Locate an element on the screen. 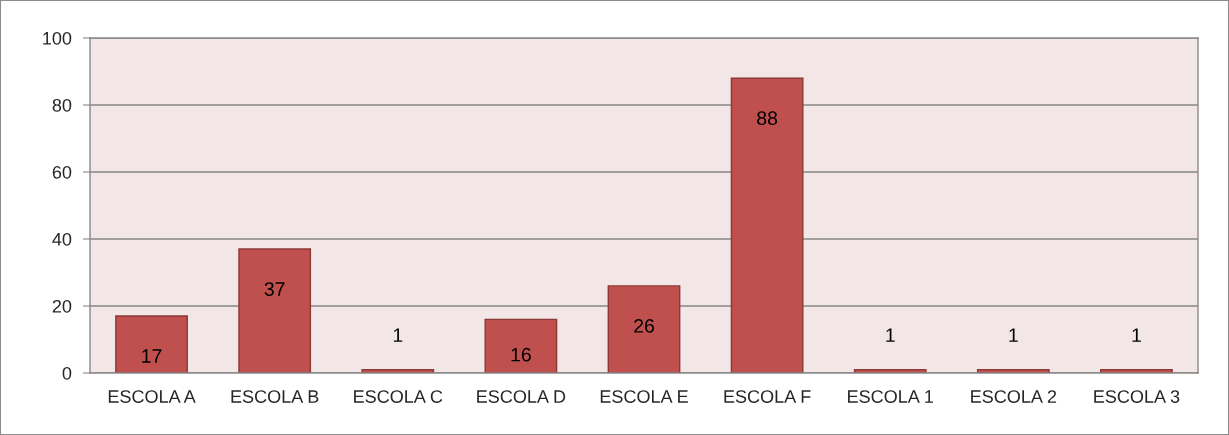  x-tick-label: ESCOLA 3 is located at coordinates (1137, 396).